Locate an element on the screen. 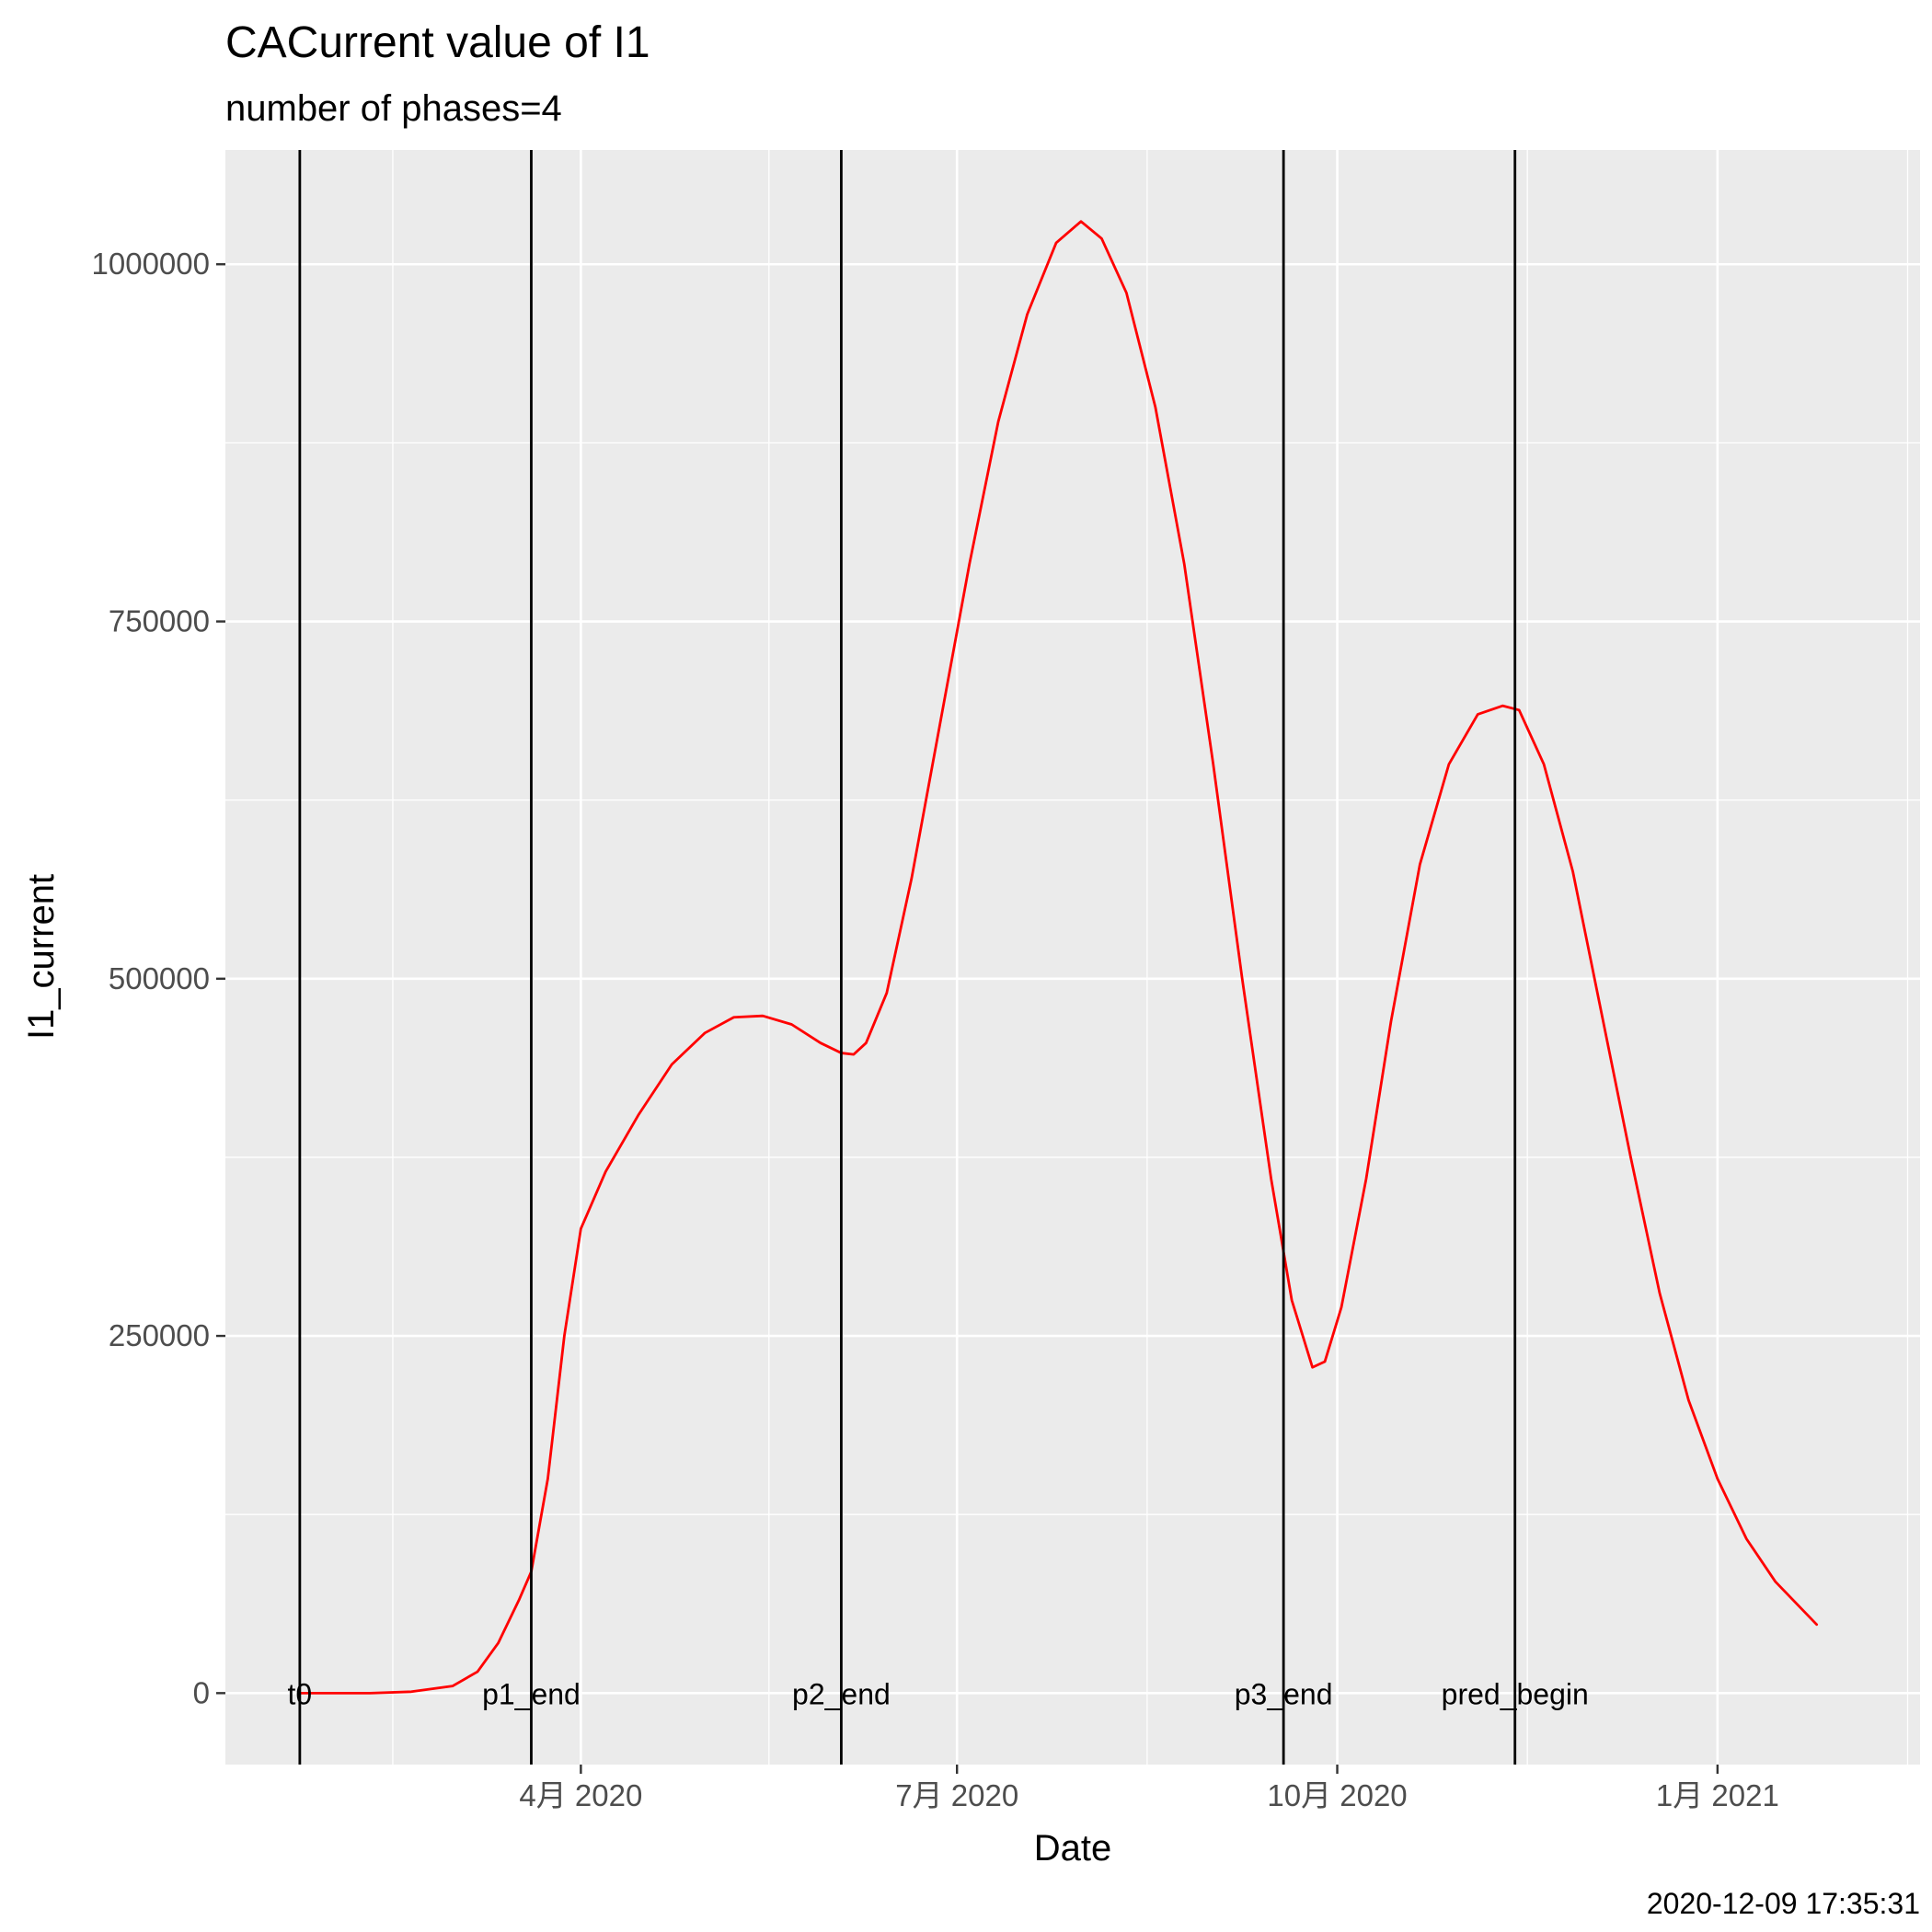  y-axis-title: I1_current is located at coordinates (41, 957).